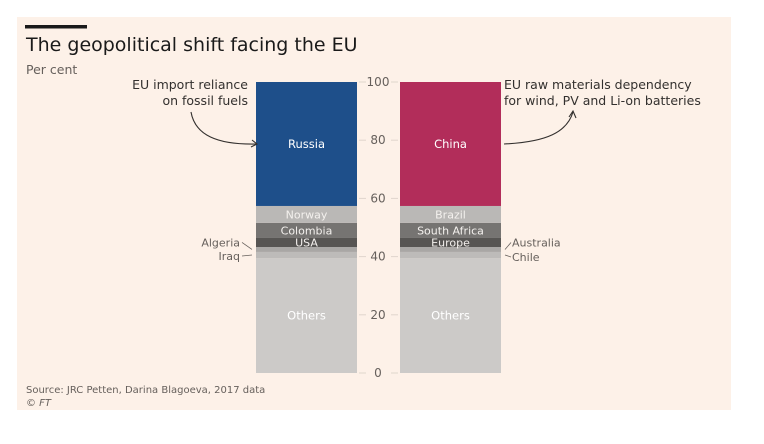 This screenshot has width=764, height=444. Describe the element at coordinates (572, 114) in the screenshot. I see `arrowhead-right` at that location.